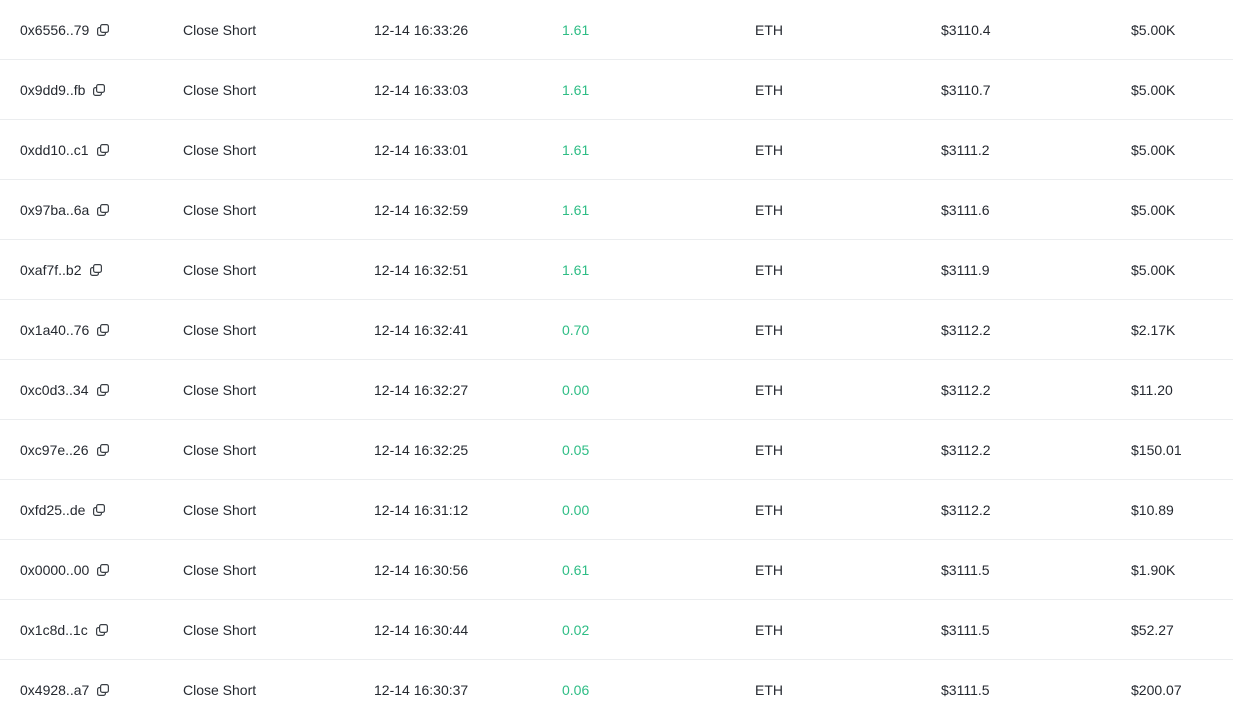  Describe the element at coordinates (1152, 389) in the screenshot. I see `value-cell: $11.20` at that location.